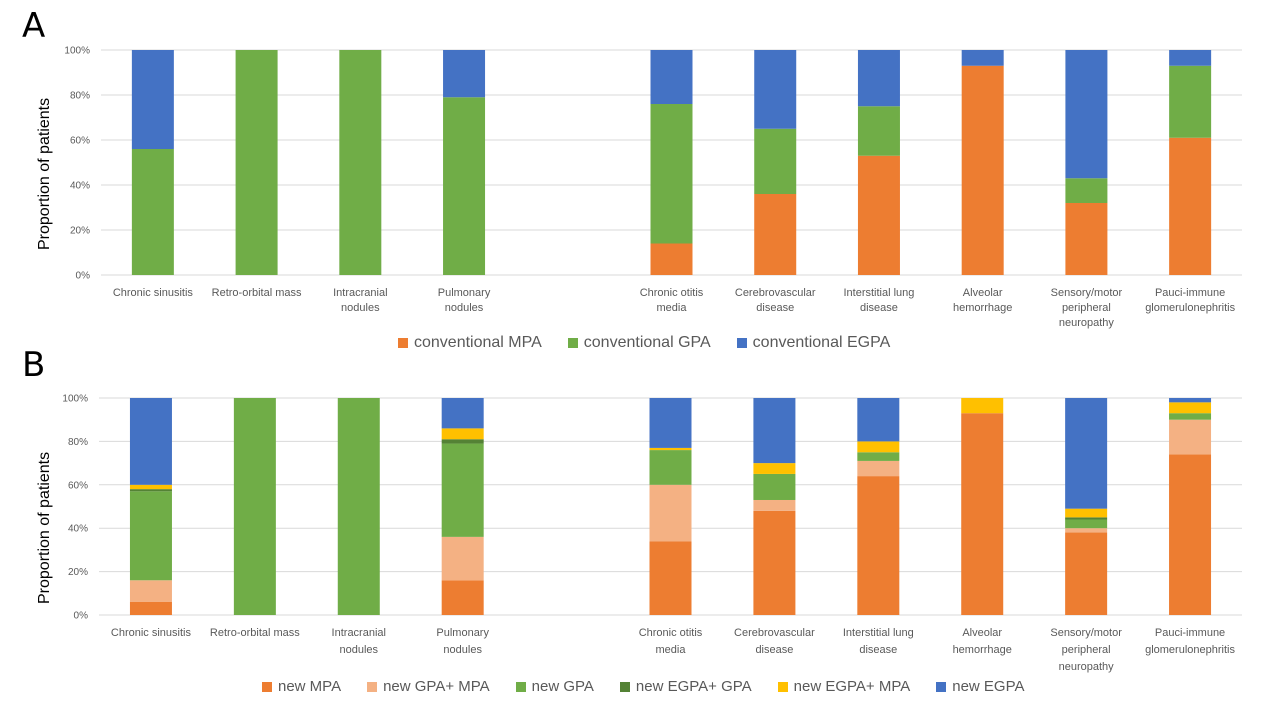  What do you see at coordinates (310, 686) in the screenshot?
I see `legend-label: new MPA` at bounding box center [310, 686].